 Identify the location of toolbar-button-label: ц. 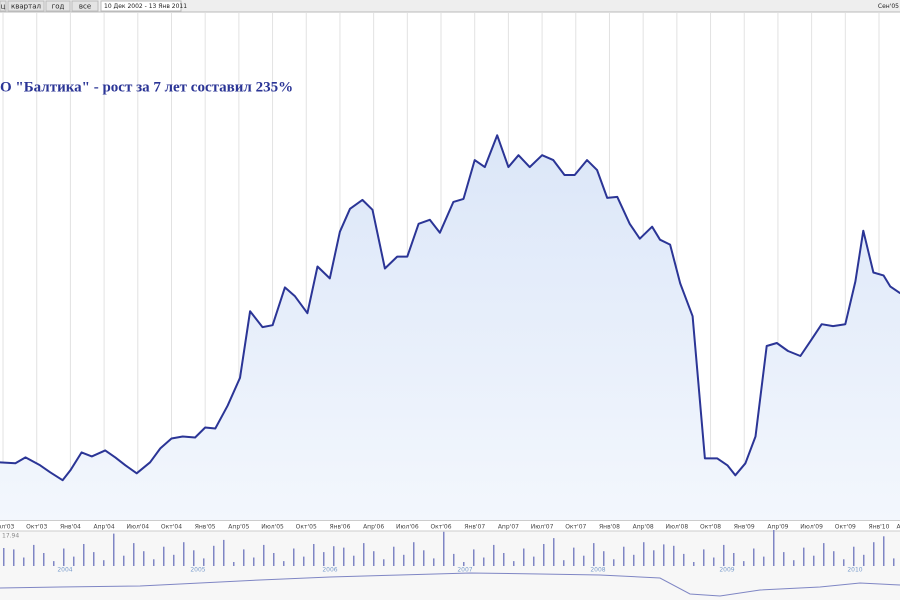
(3, 7).